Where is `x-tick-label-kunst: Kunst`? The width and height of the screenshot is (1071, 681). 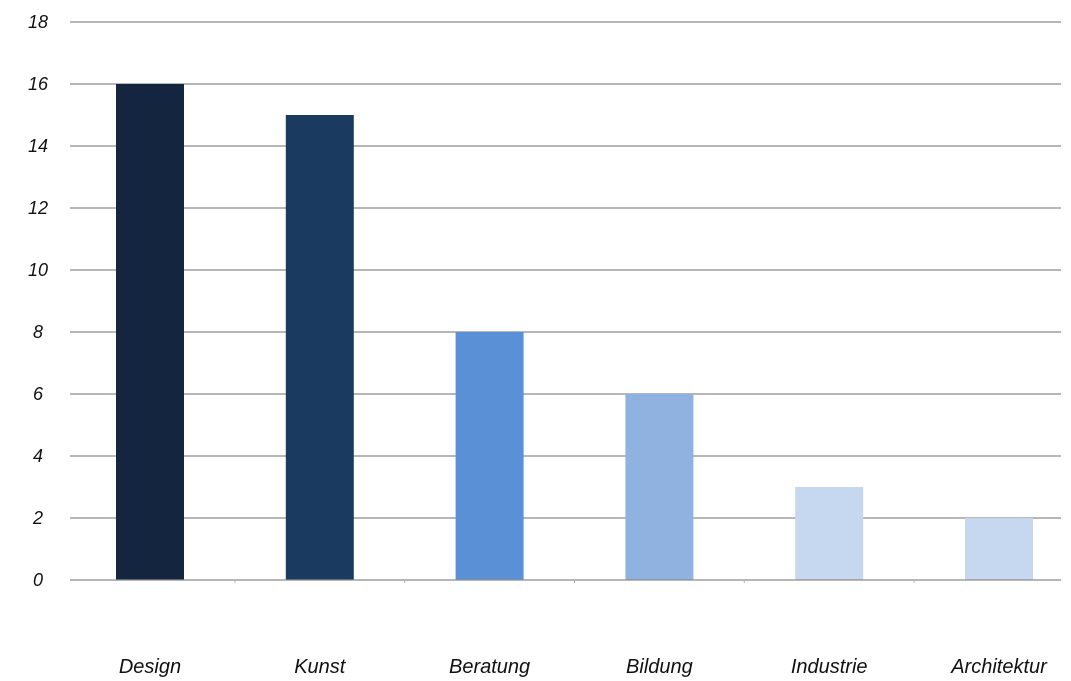
x-tick-label-kunst: Kunst is located at coordinates (320, 667).